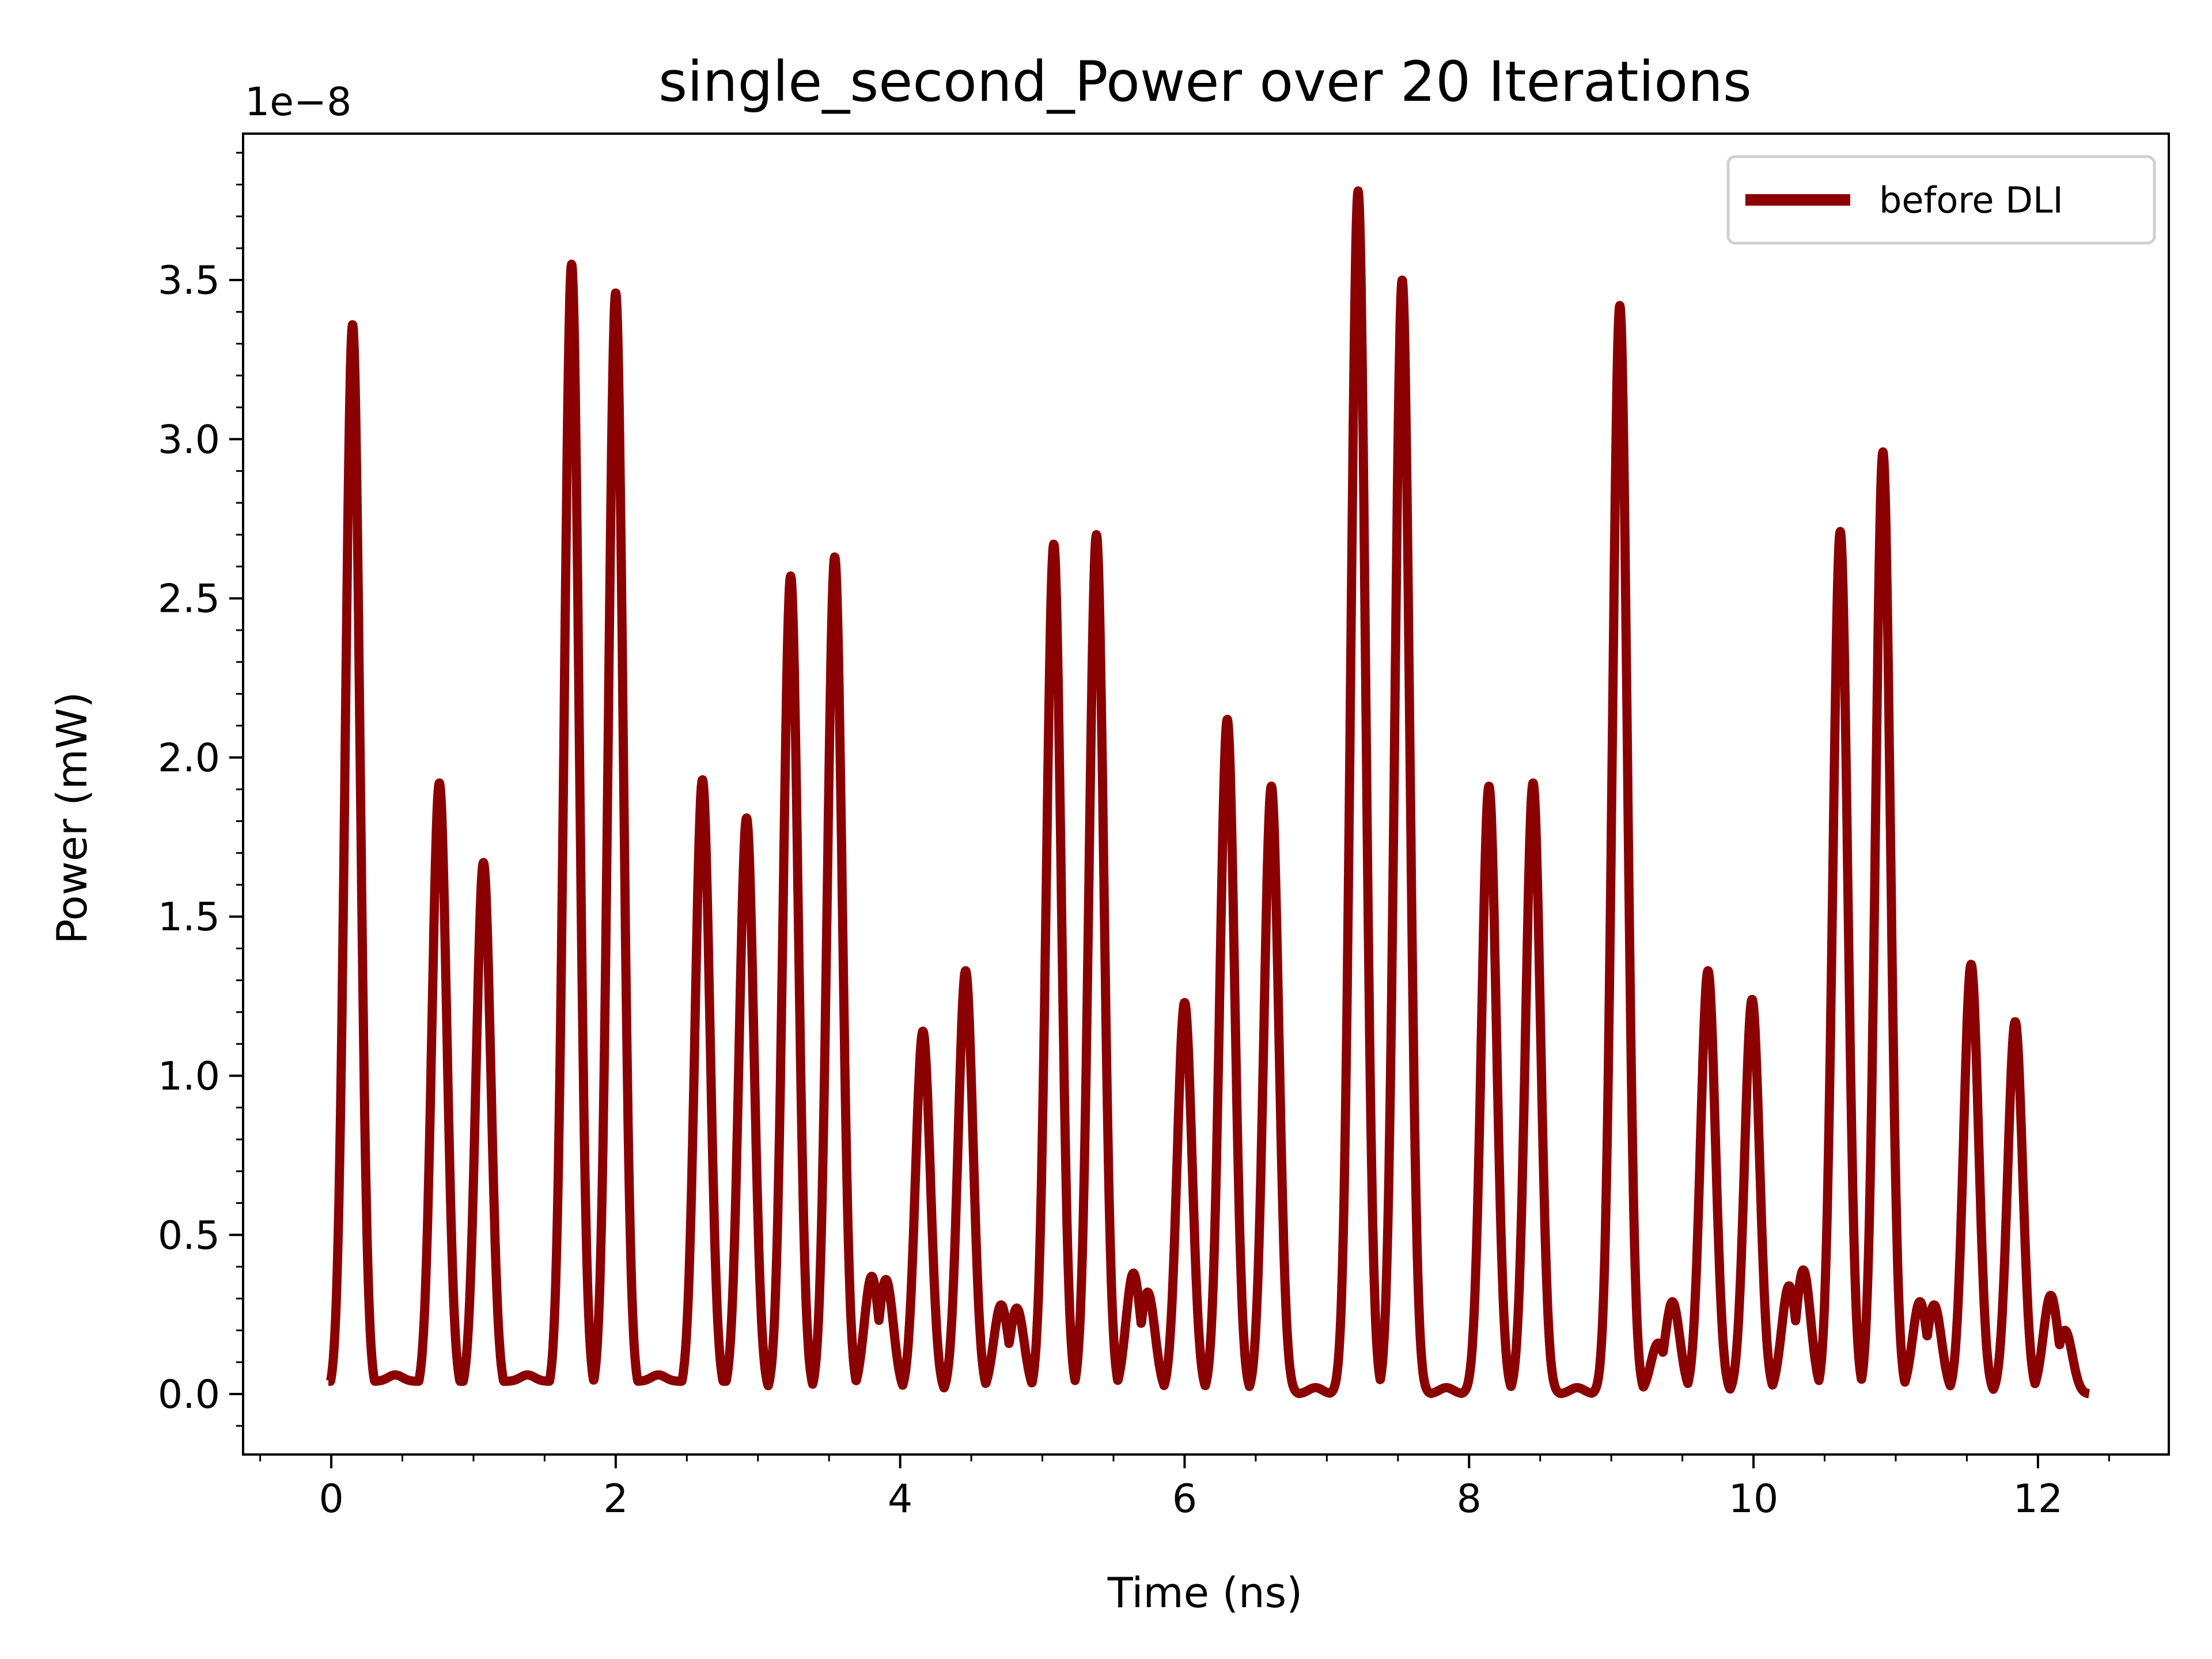 This screenshot has width=2212, height=1659. I want to click on x-tick-label: 8, so click(1469, 1499).